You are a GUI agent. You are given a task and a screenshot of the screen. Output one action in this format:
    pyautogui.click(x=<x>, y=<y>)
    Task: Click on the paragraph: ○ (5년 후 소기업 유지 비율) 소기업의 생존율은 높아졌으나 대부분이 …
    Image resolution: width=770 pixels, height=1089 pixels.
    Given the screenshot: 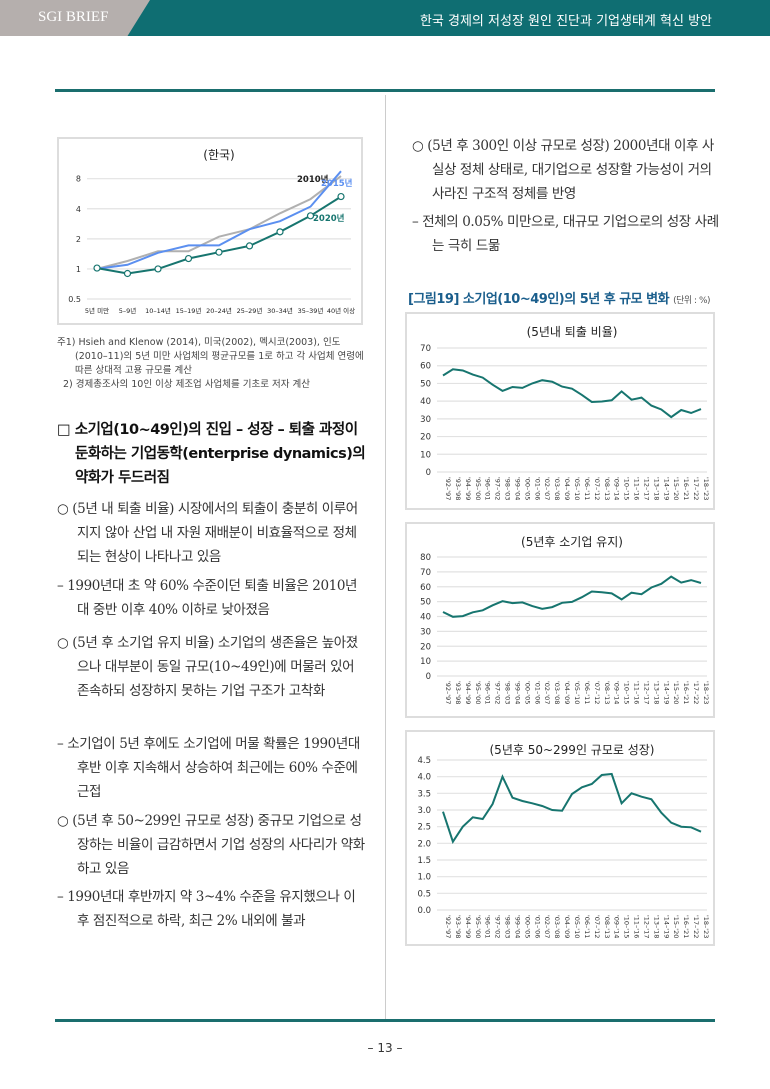 What is the action you would take?
    pyautogui.click(x=207, y=667)
    